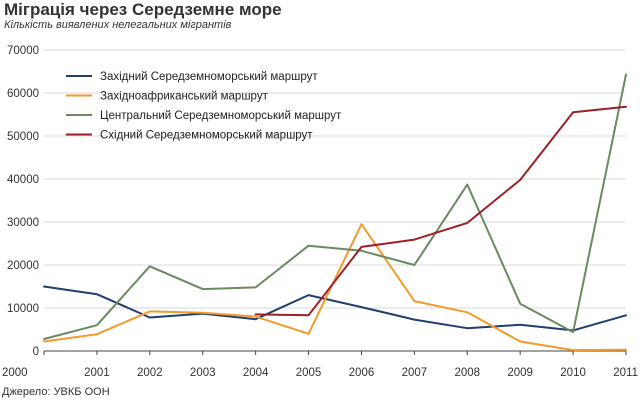 Image resolution: width=640 pixels, height=401 pixels. Describe the element at coordinates (203, 373) in the screenshot. I see `x-tick-label: 2003` at that location.